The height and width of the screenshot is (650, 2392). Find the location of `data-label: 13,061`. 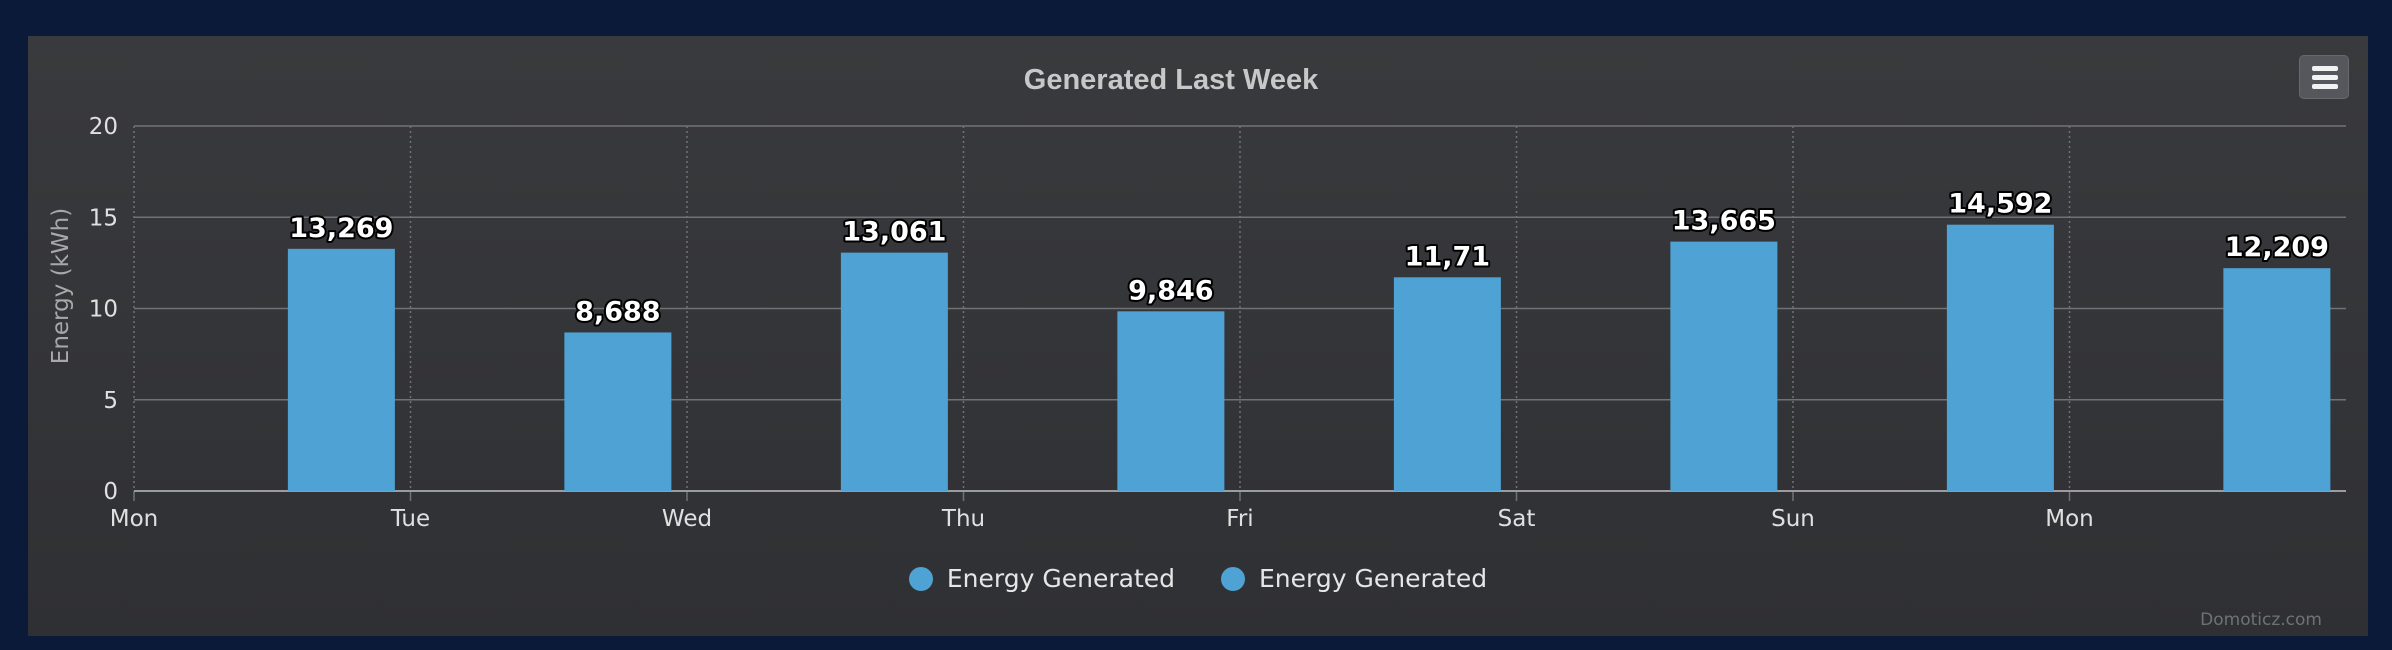

data-label: 13,061 is located at coordinates (894, 232).